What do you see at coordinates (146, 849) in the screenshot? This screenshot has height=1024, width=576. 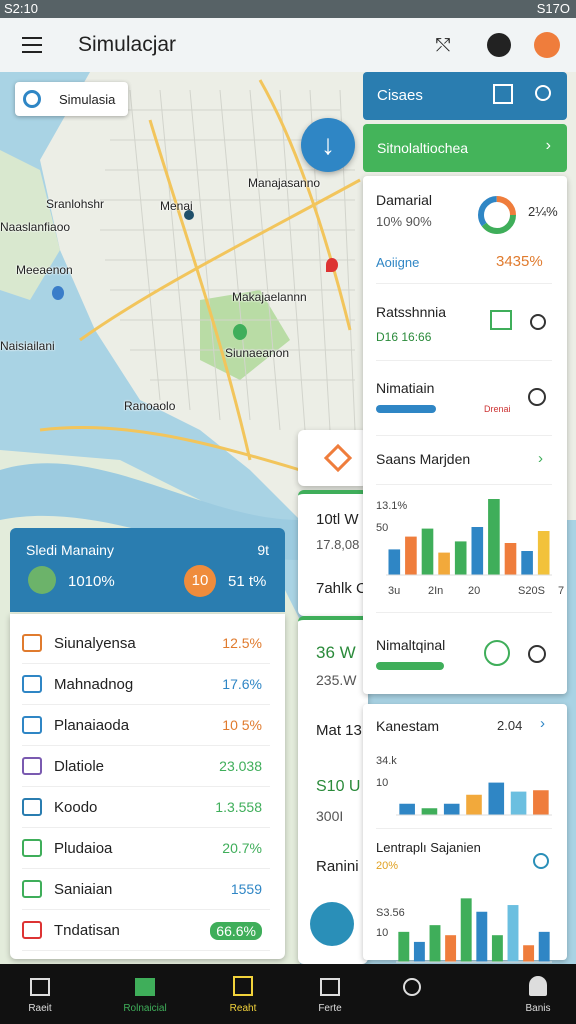 I see `list-row: Pludaioa 20.7%` at bounding box center [146, 849].